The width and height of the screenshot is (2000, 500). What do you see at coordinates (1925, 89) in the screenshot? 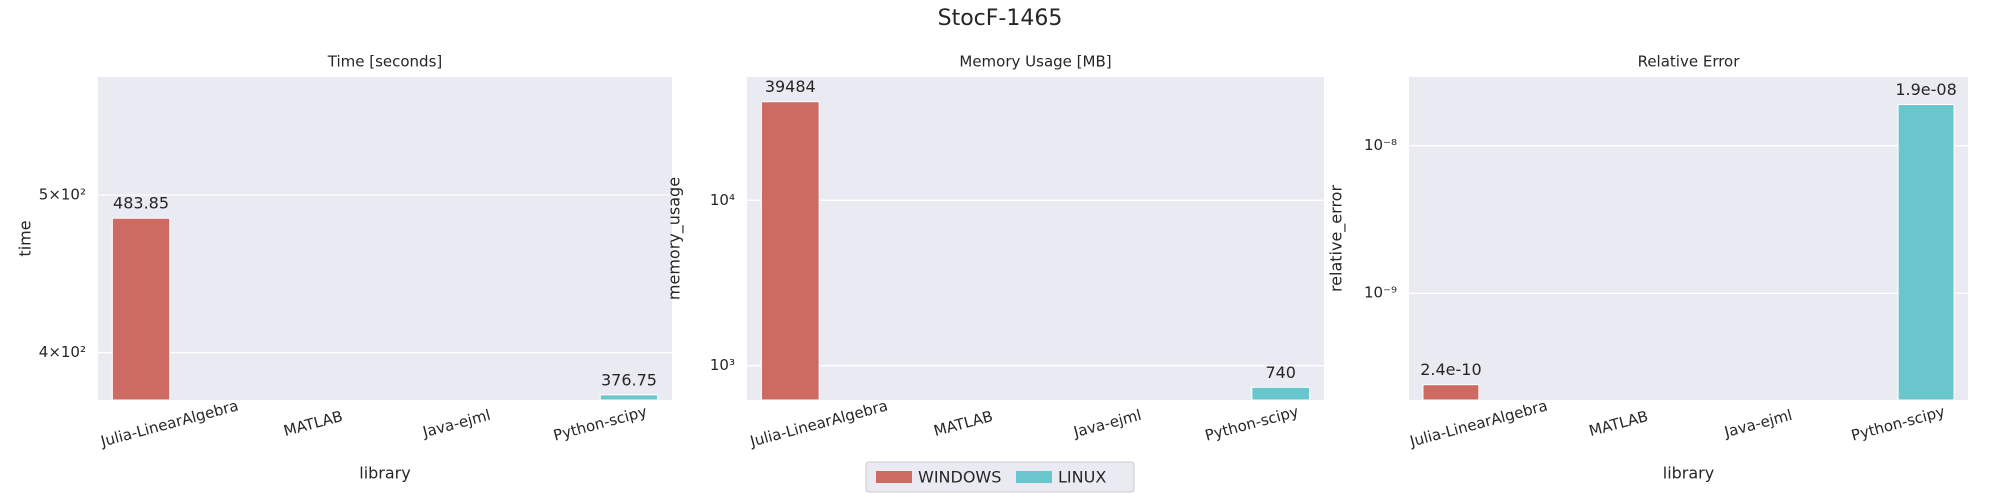
I see `value-label: 1.9e-08` at bounding box center [1925, 89].